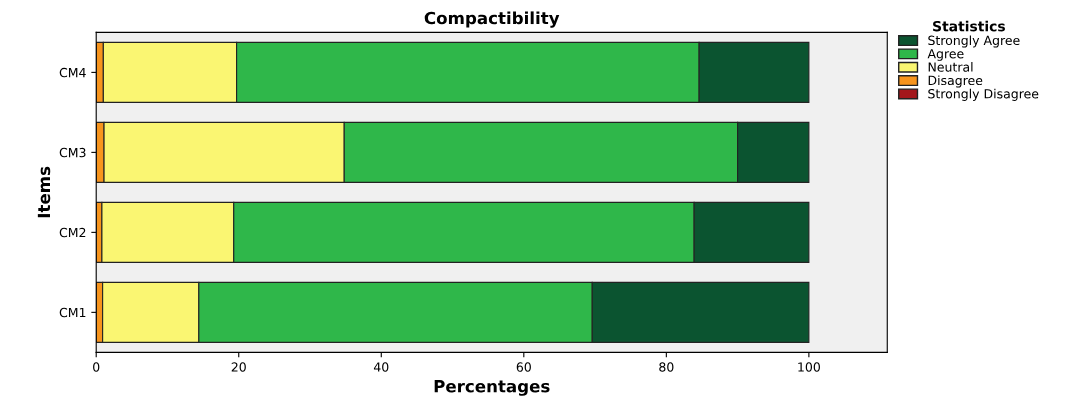 This screenshot has height=405, width=1069. I want to click on legend-label: Strongly Disagree, so click(983, 94).